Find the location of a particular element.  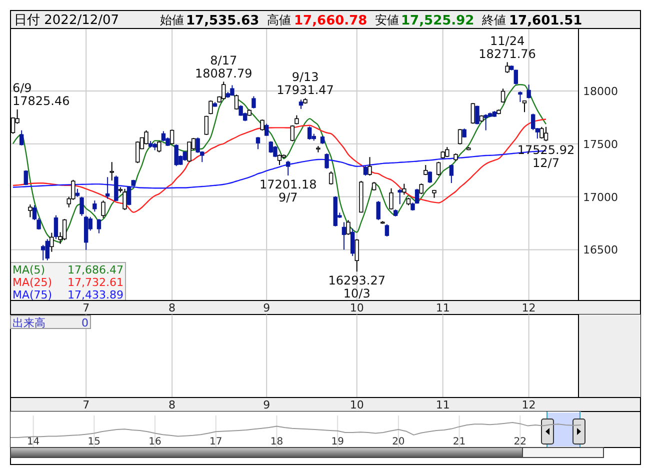

x-tick-label: 16 is located at coordinates (155, 442).